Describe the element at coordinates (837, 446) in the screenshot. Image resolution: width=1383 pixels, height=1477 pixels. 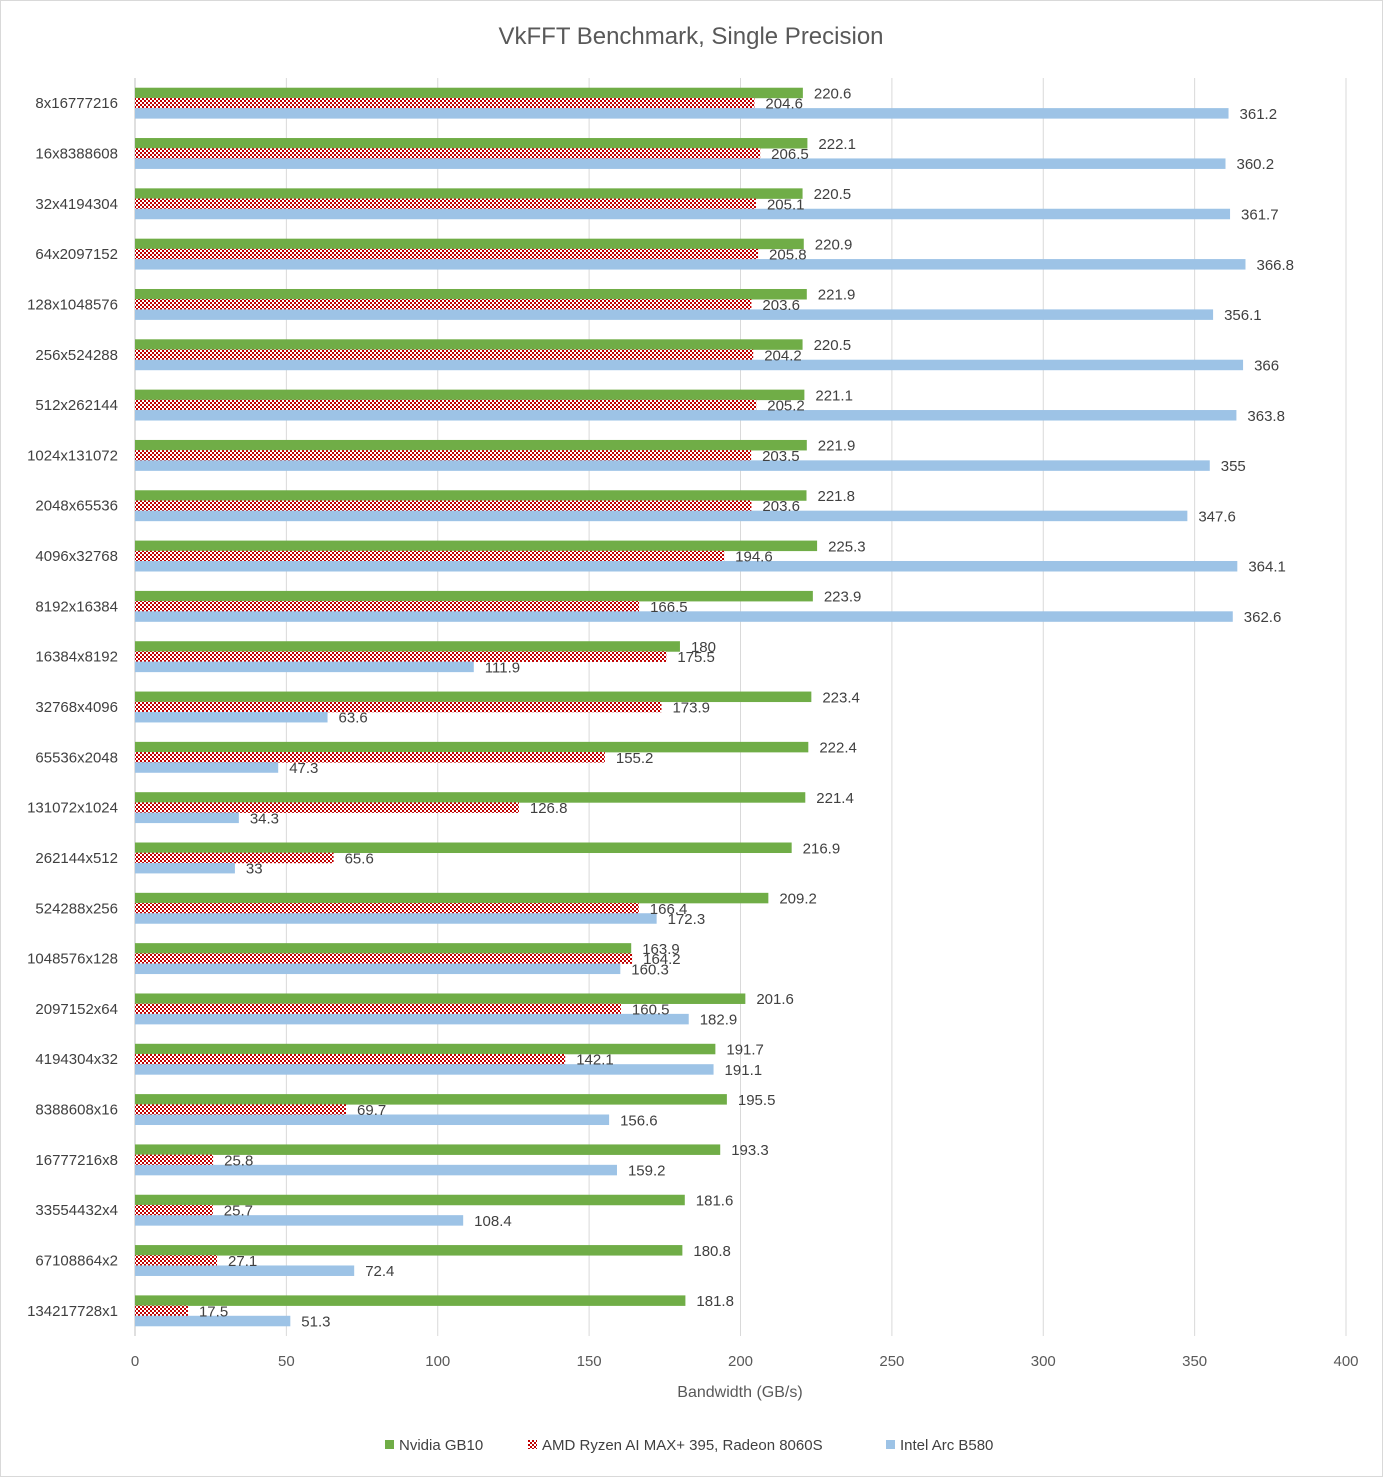
I see `data-label: 221.9` at that location.